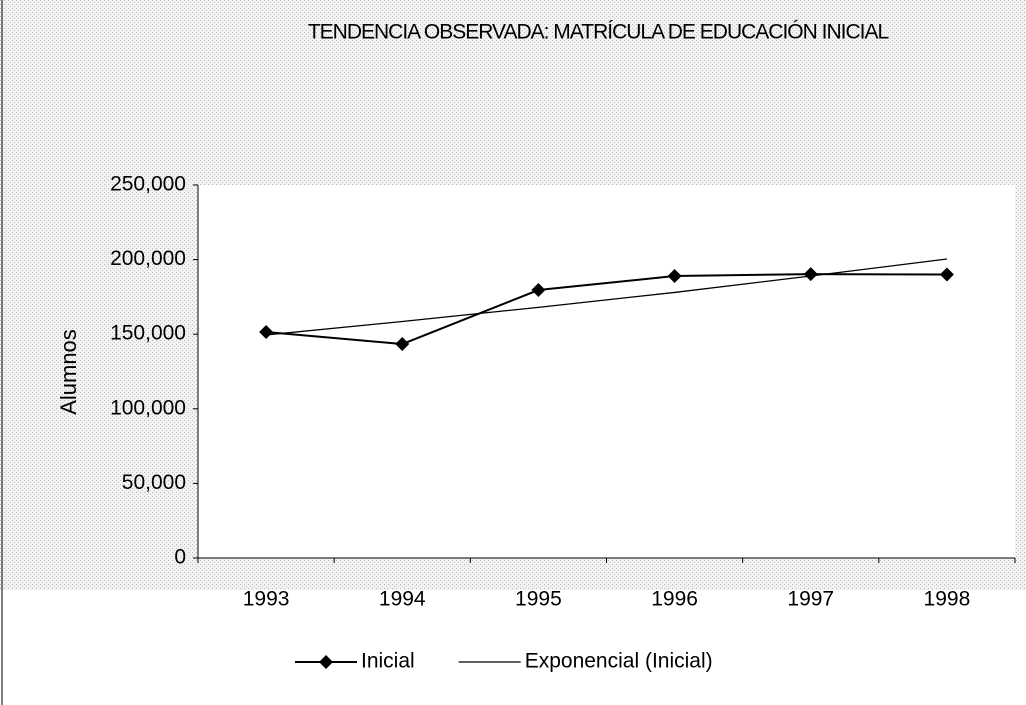 This screenshot has width=1026, height=705. I want to click on y-tick-label: 150,000, so click(148, 333).